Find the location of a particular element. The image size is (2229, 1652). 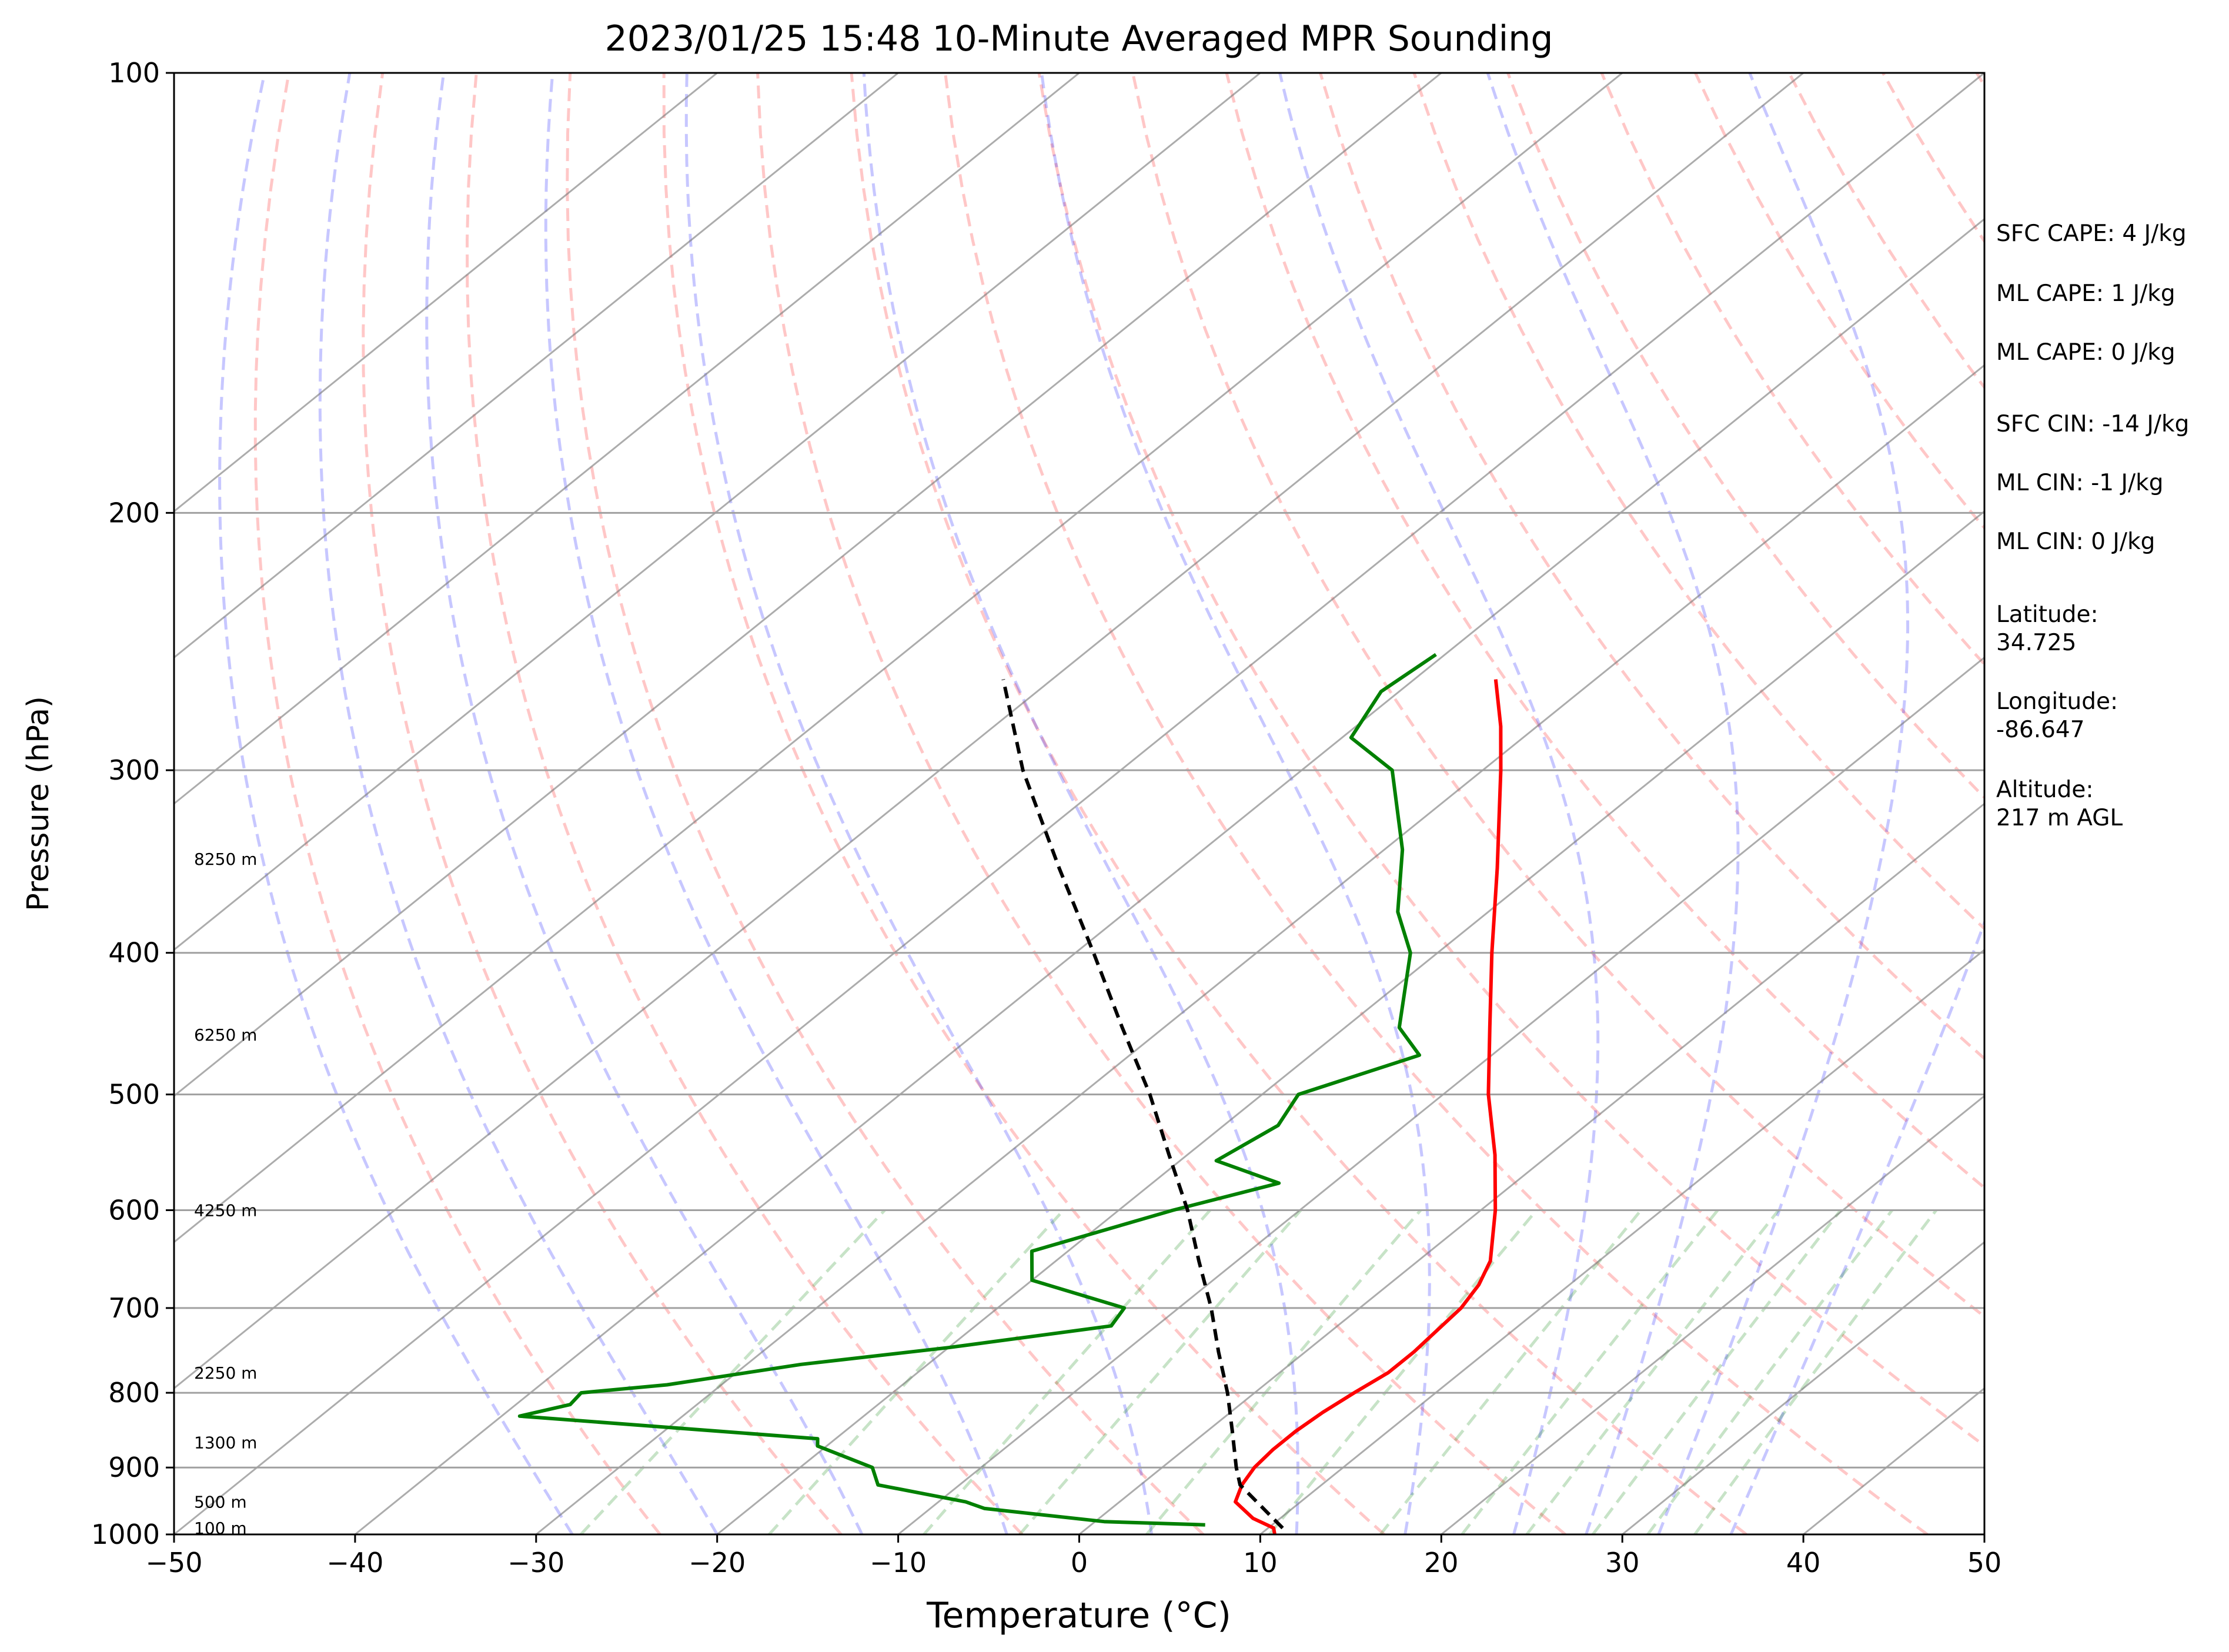

x-tick-label: 0 is located at coordinates (1079, 1563).